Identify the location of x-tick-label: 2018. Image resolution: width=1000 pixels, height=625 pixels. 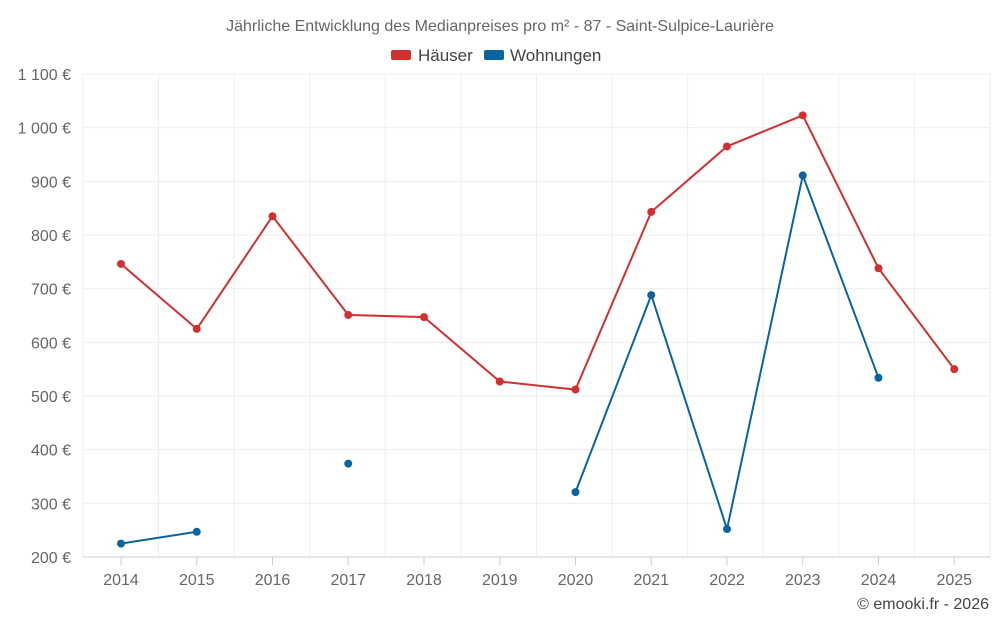
(424, 580).